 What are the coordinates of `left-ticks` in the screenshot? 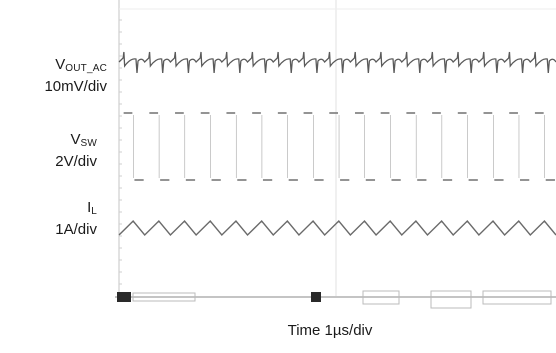 It's located at (120, 152).